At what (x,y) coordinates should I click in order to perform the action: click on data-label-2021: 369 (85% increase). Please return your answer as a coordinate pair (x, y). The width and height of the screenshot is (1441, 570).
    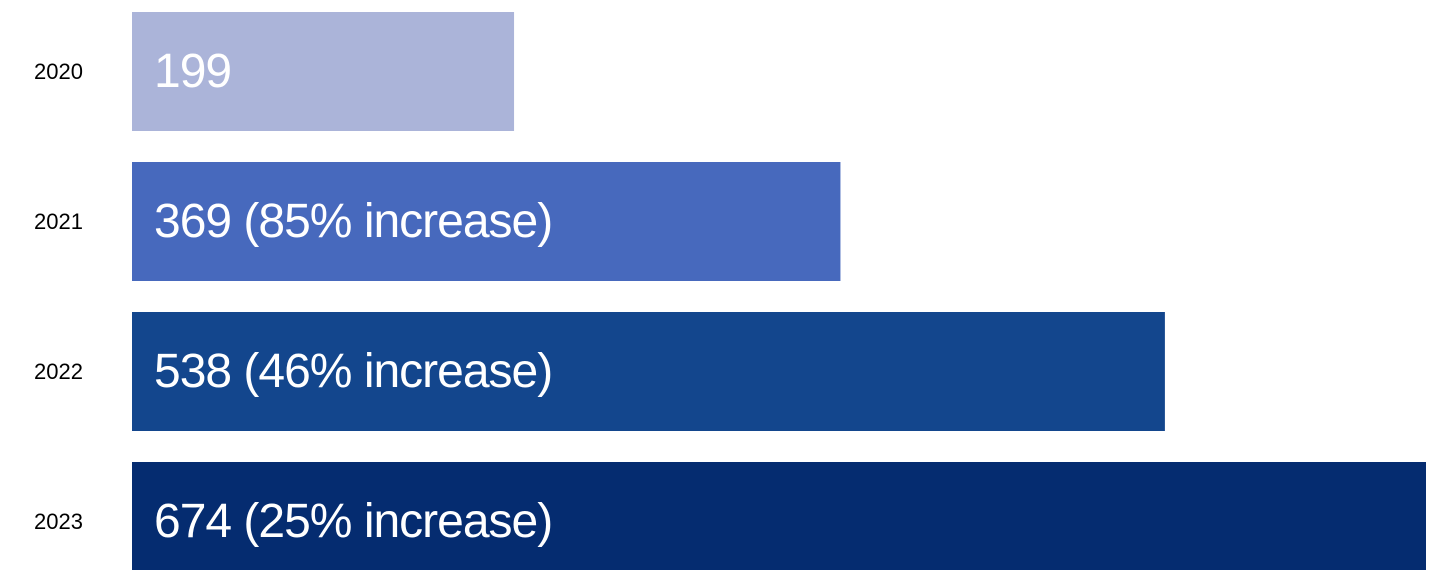
    Looking at the image, I should click on (353, 221).